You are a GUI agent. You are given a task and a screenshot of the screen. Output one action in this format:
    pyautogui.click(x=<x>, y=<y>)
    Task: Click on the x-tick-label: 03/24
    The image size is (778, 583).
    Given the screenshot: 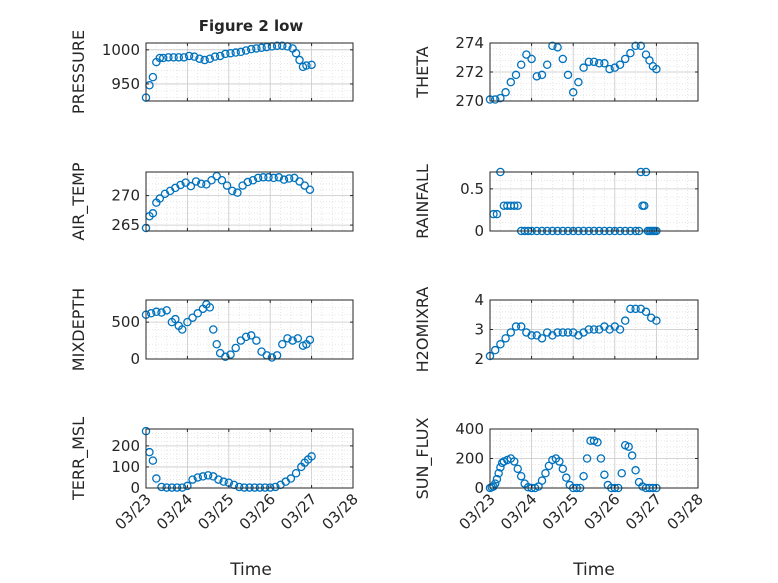 What is the action you would take?
    pyautogui.click(x=518, y=511)
    